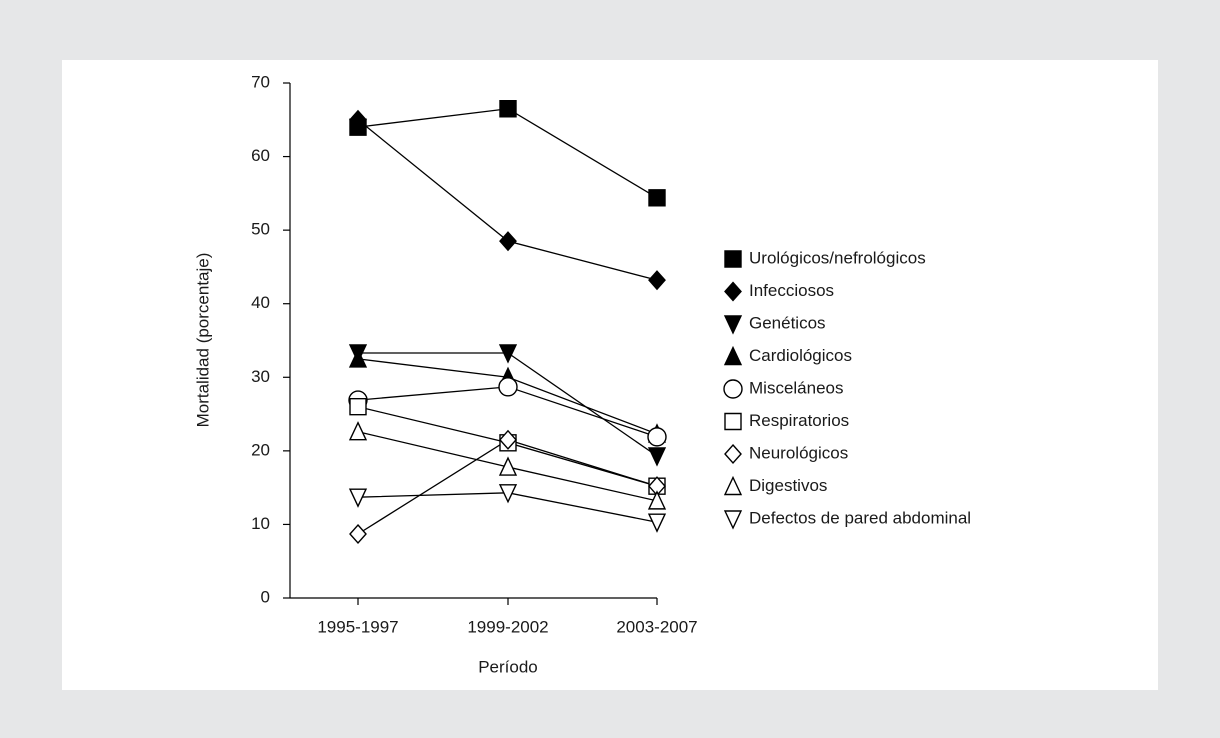  Describe the element at coordinates (260, 523) in the screenshot. I see `y-tick-label: 10` at that location.